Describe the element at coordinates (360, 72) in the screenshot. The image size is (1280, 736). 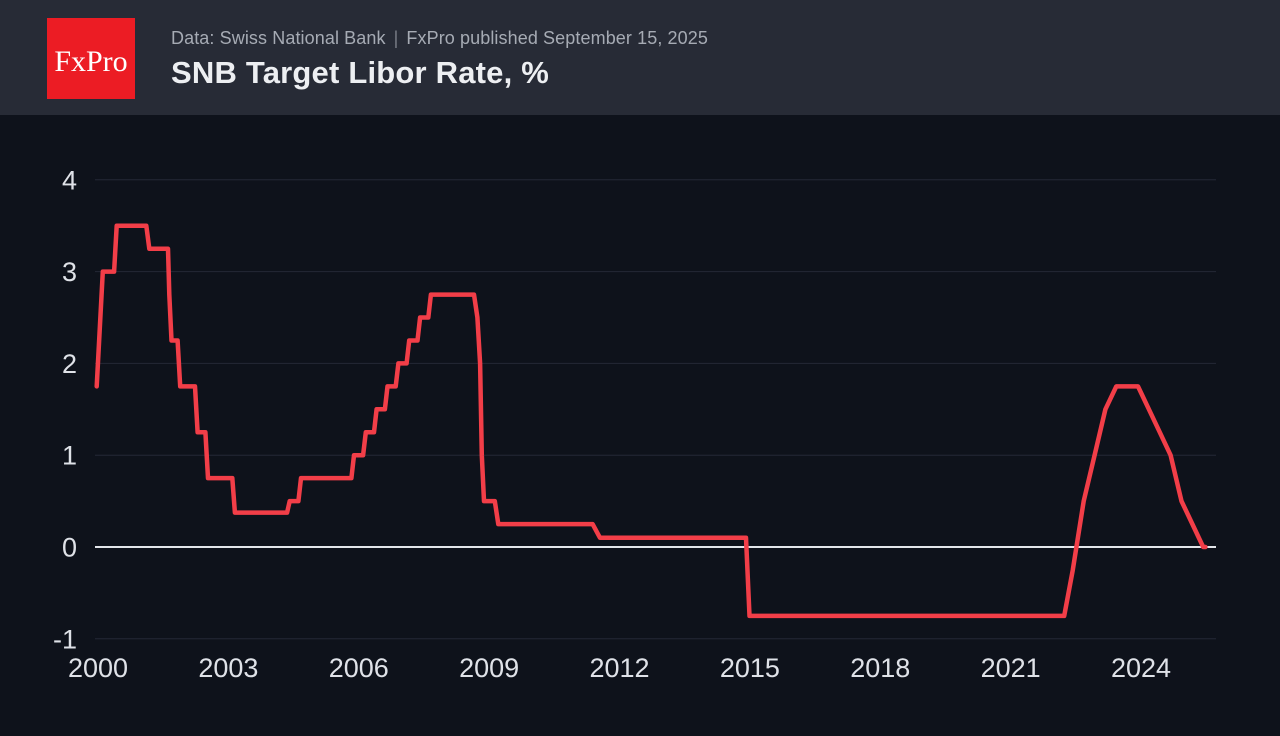
I see `chart-title: SNB Target Libor Rate, %` at that location.